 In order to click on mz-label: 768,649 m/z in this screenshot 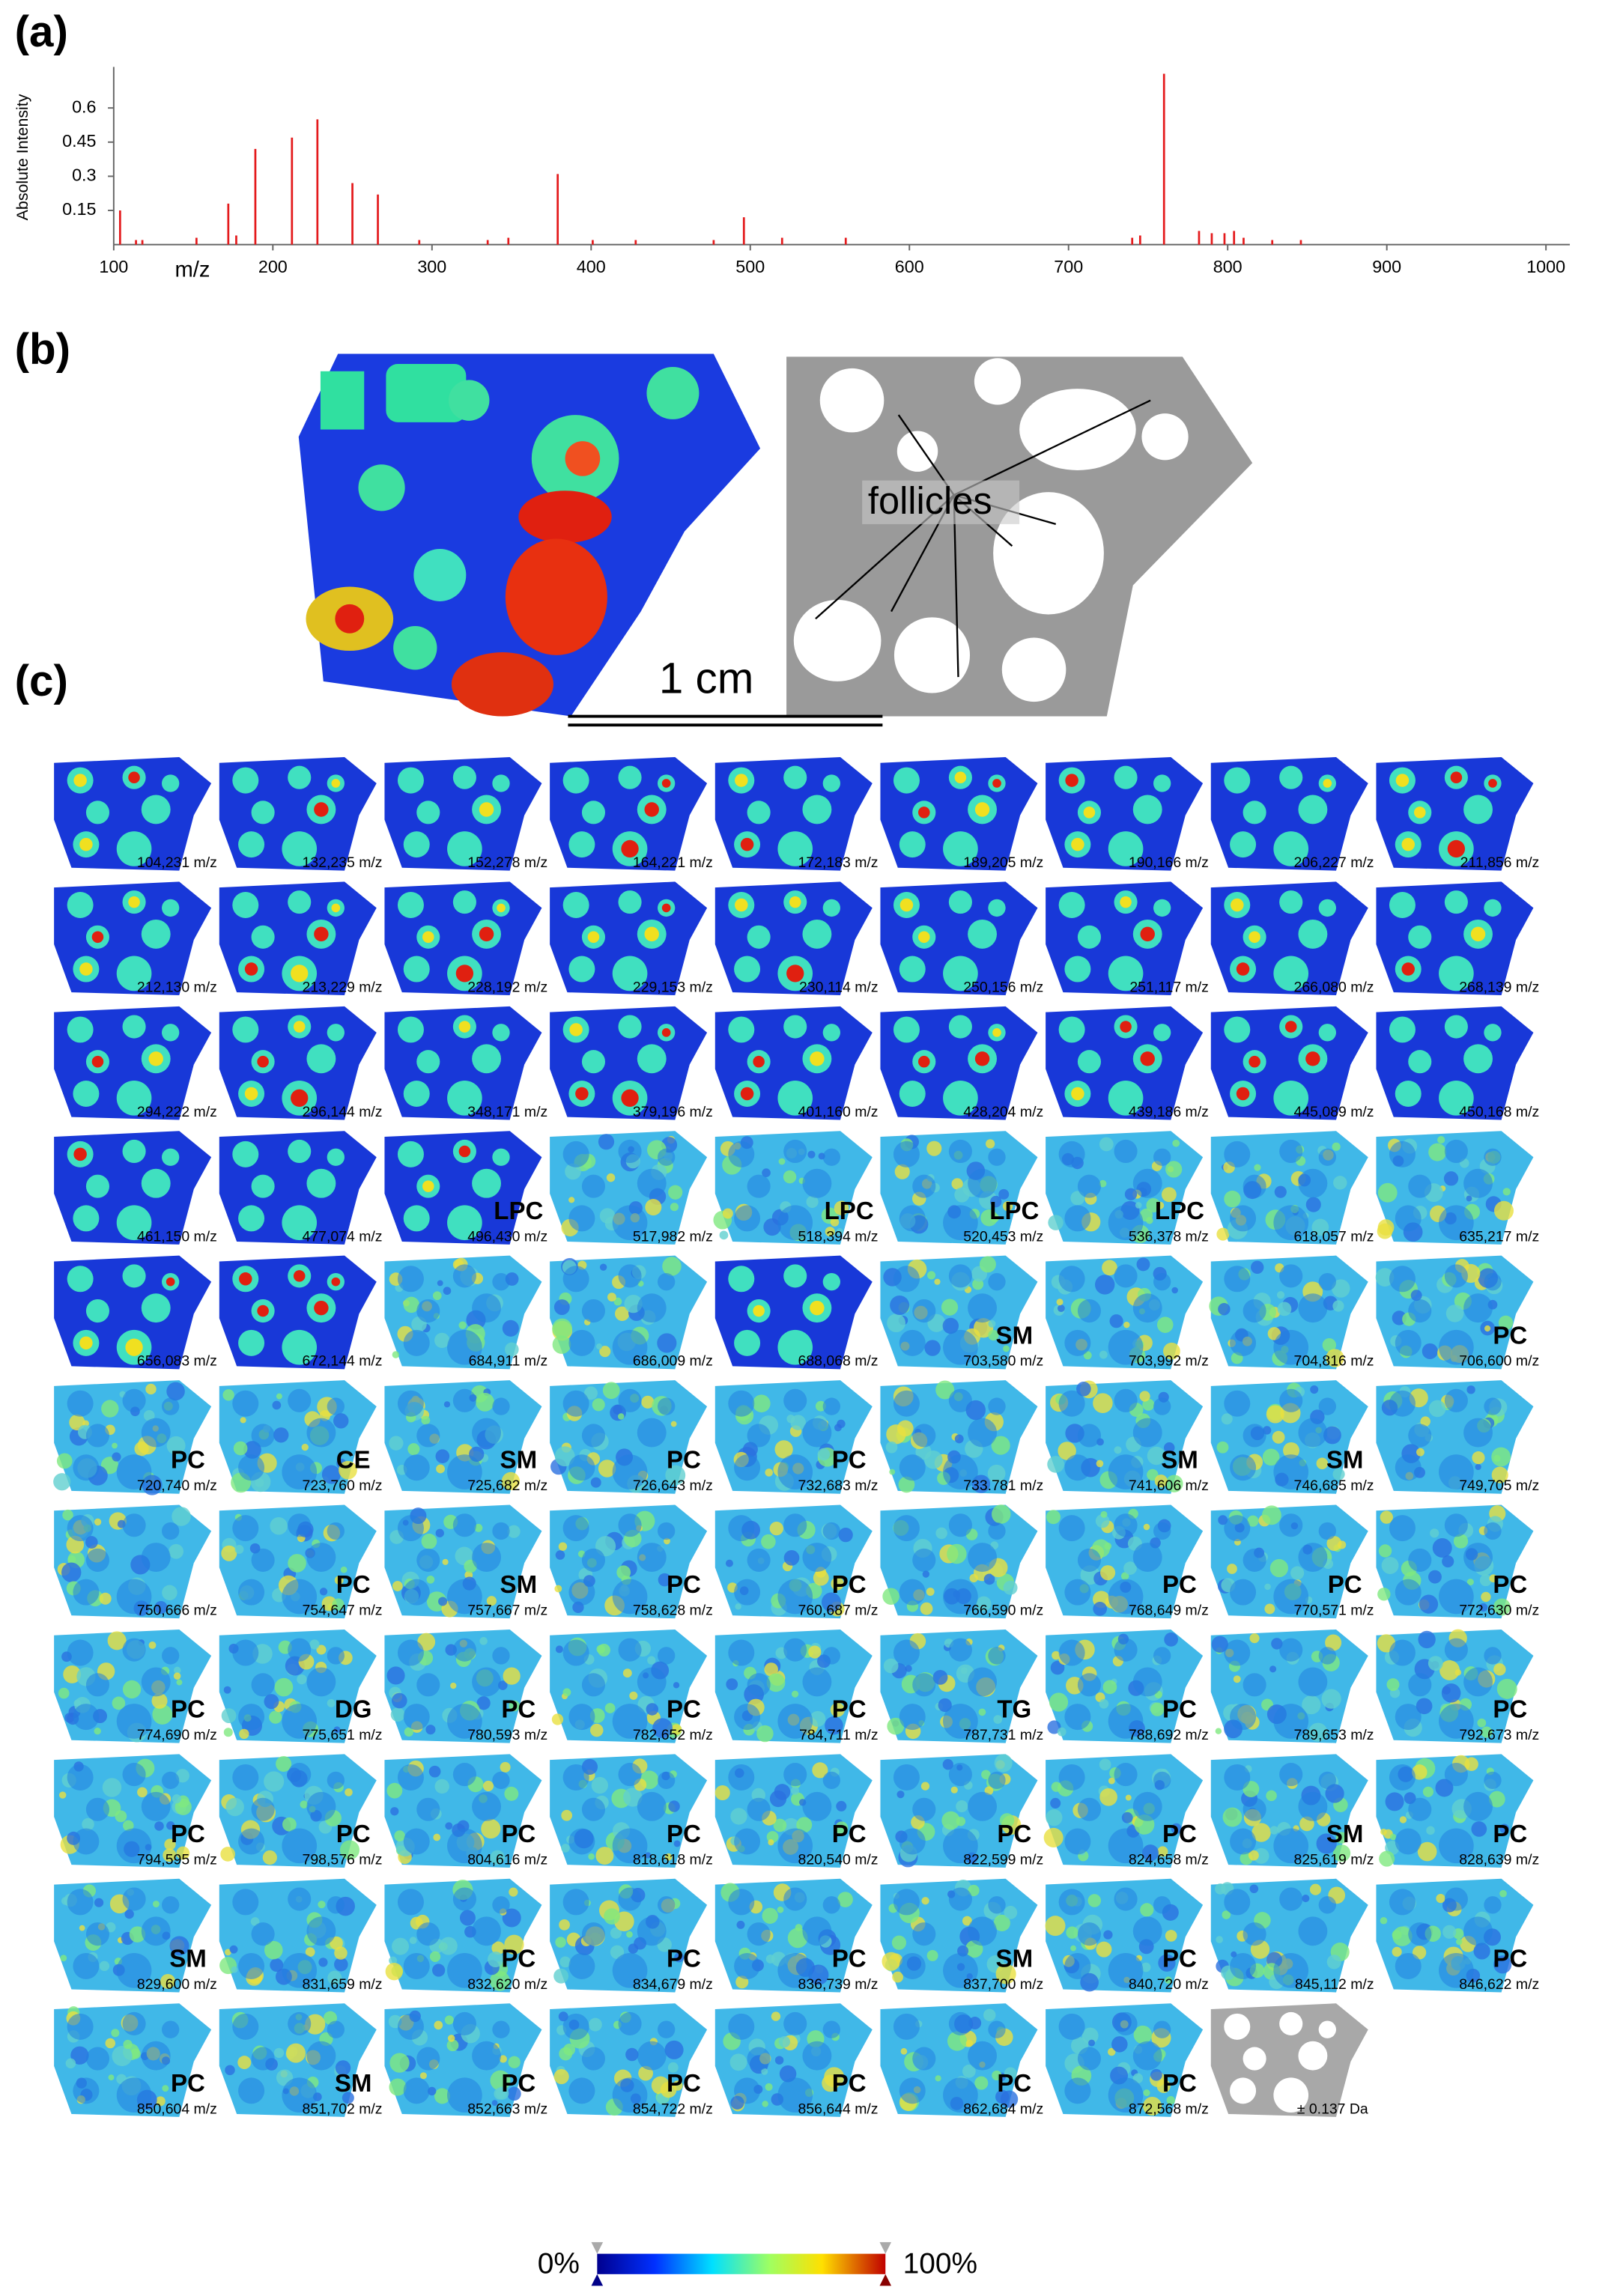, I will do `click(1169, 1611)`.